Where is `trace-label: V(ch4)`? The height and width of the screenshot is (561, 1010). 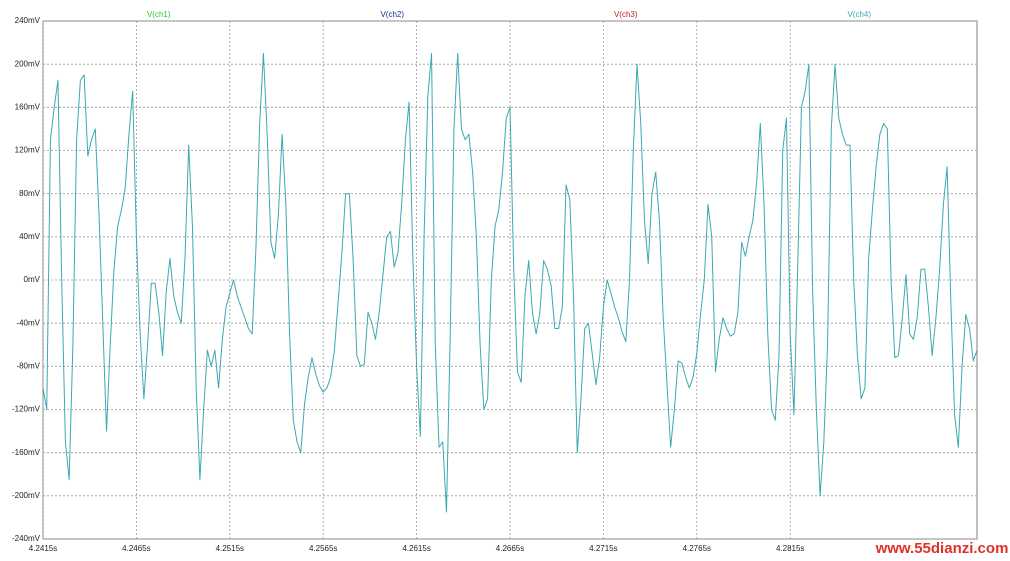
trace-label: V(ch4) is located at coordinates (859, 14).